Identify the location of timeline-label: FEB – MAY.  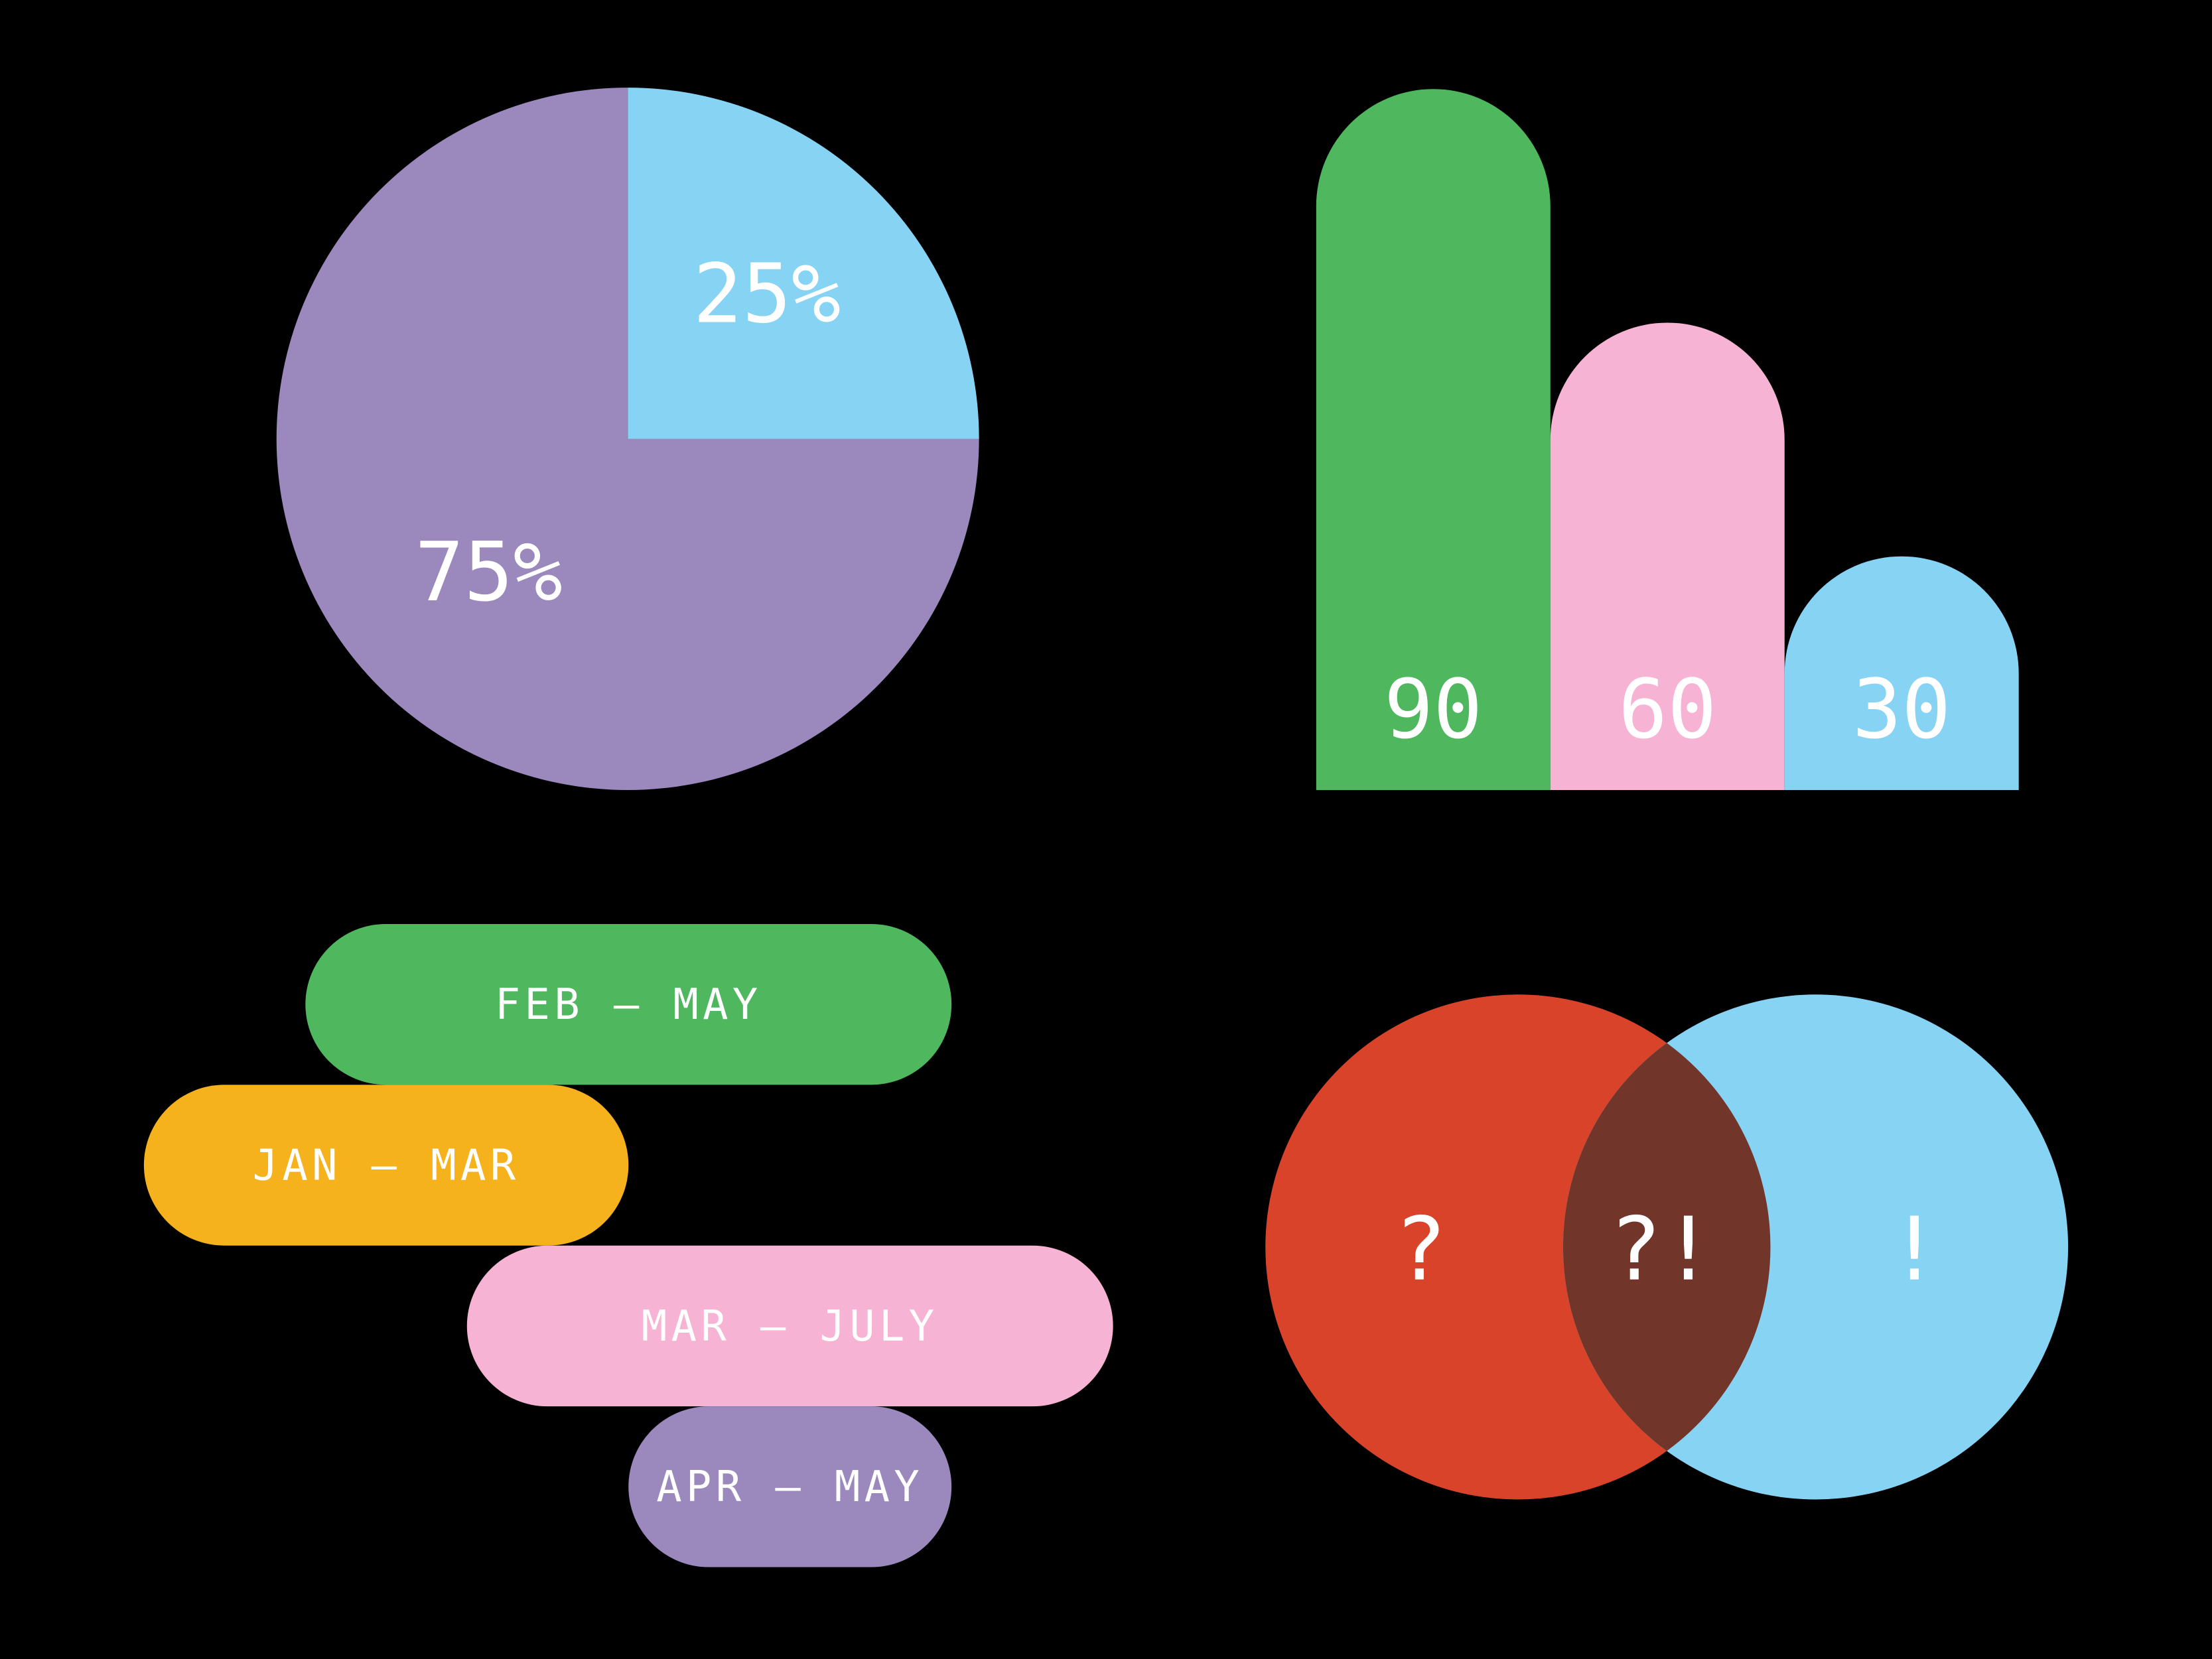
(628, 1005).